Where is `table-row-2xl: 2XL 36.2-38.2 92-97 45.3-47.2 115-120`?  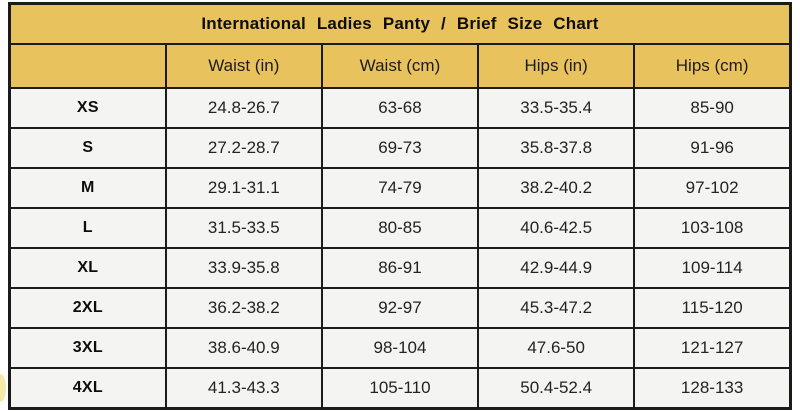
table-row-2xl: 2XL 36.2-38.2 92-97 45.3-47.2 115-120 is located at coordinates (400, 308).